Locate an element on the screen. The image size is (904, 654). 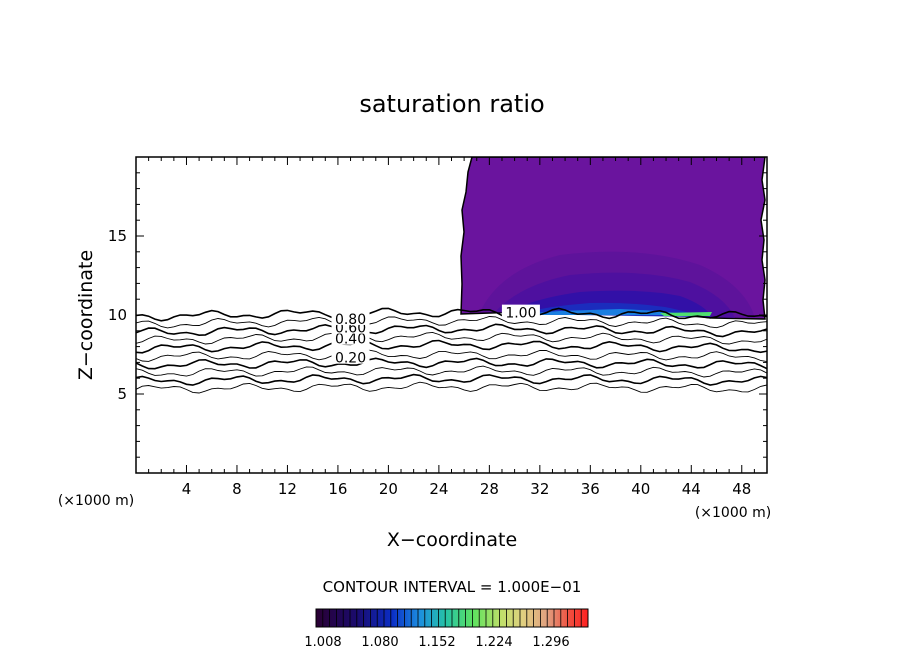
x-tick-label: 24 is located at coordinates (438, 489).